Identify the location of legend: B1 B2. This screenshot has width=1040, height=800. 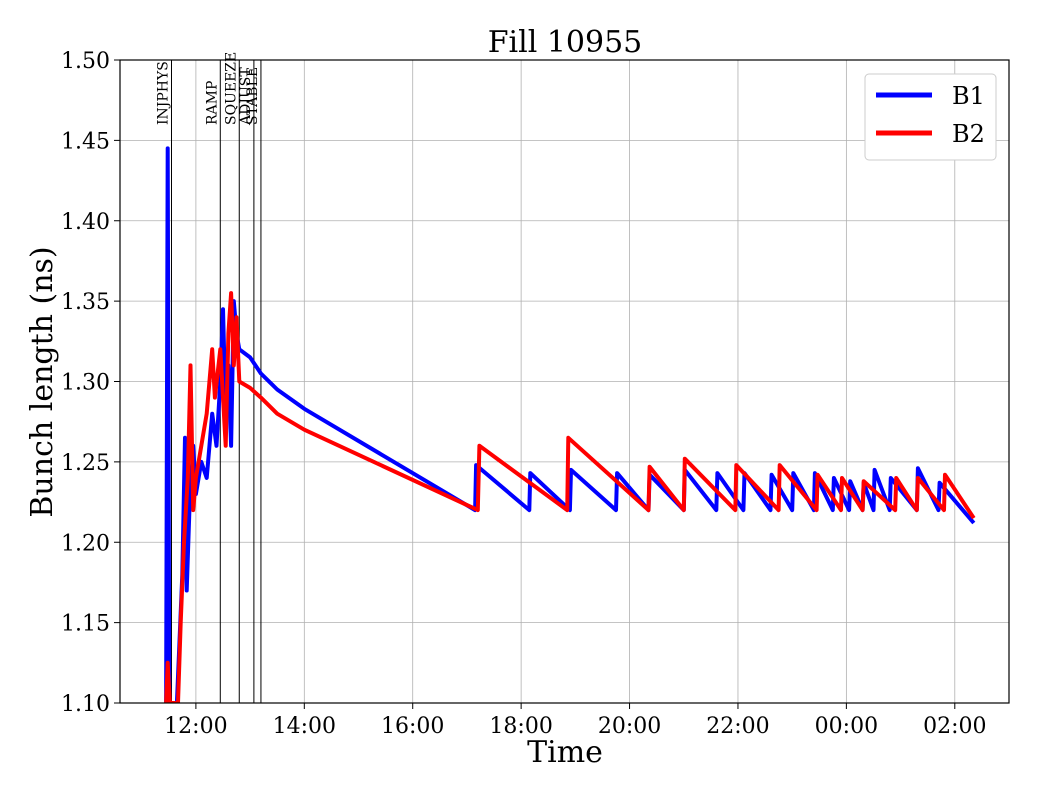
(930, 117).